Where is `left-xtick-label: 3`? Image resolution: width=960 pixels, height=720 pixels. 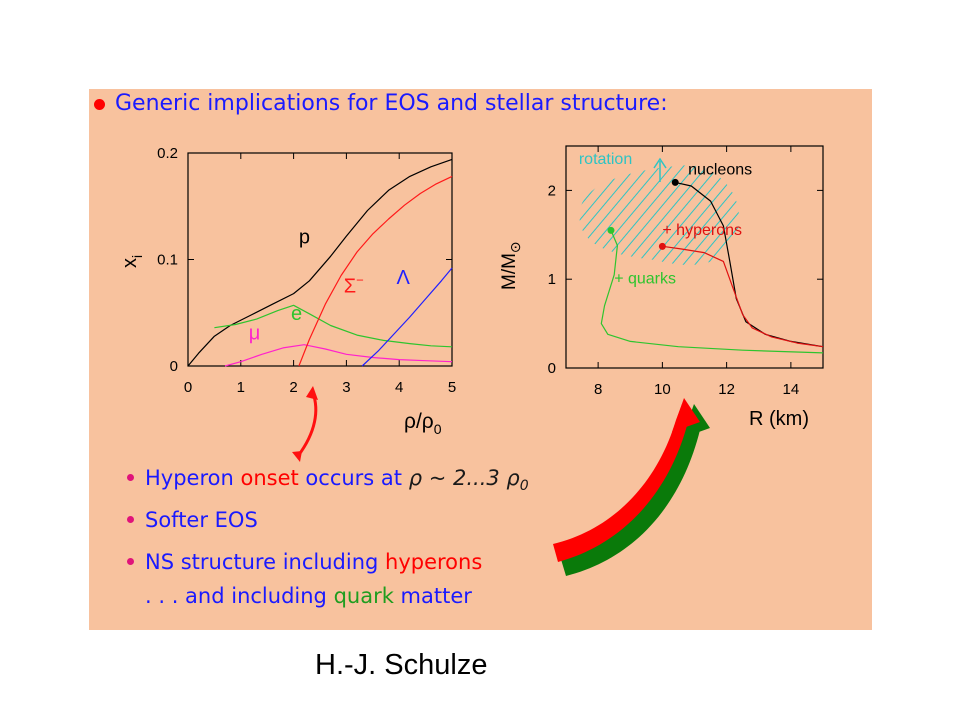 left-xtick-label: 3 is located at coordinates (346, 387).